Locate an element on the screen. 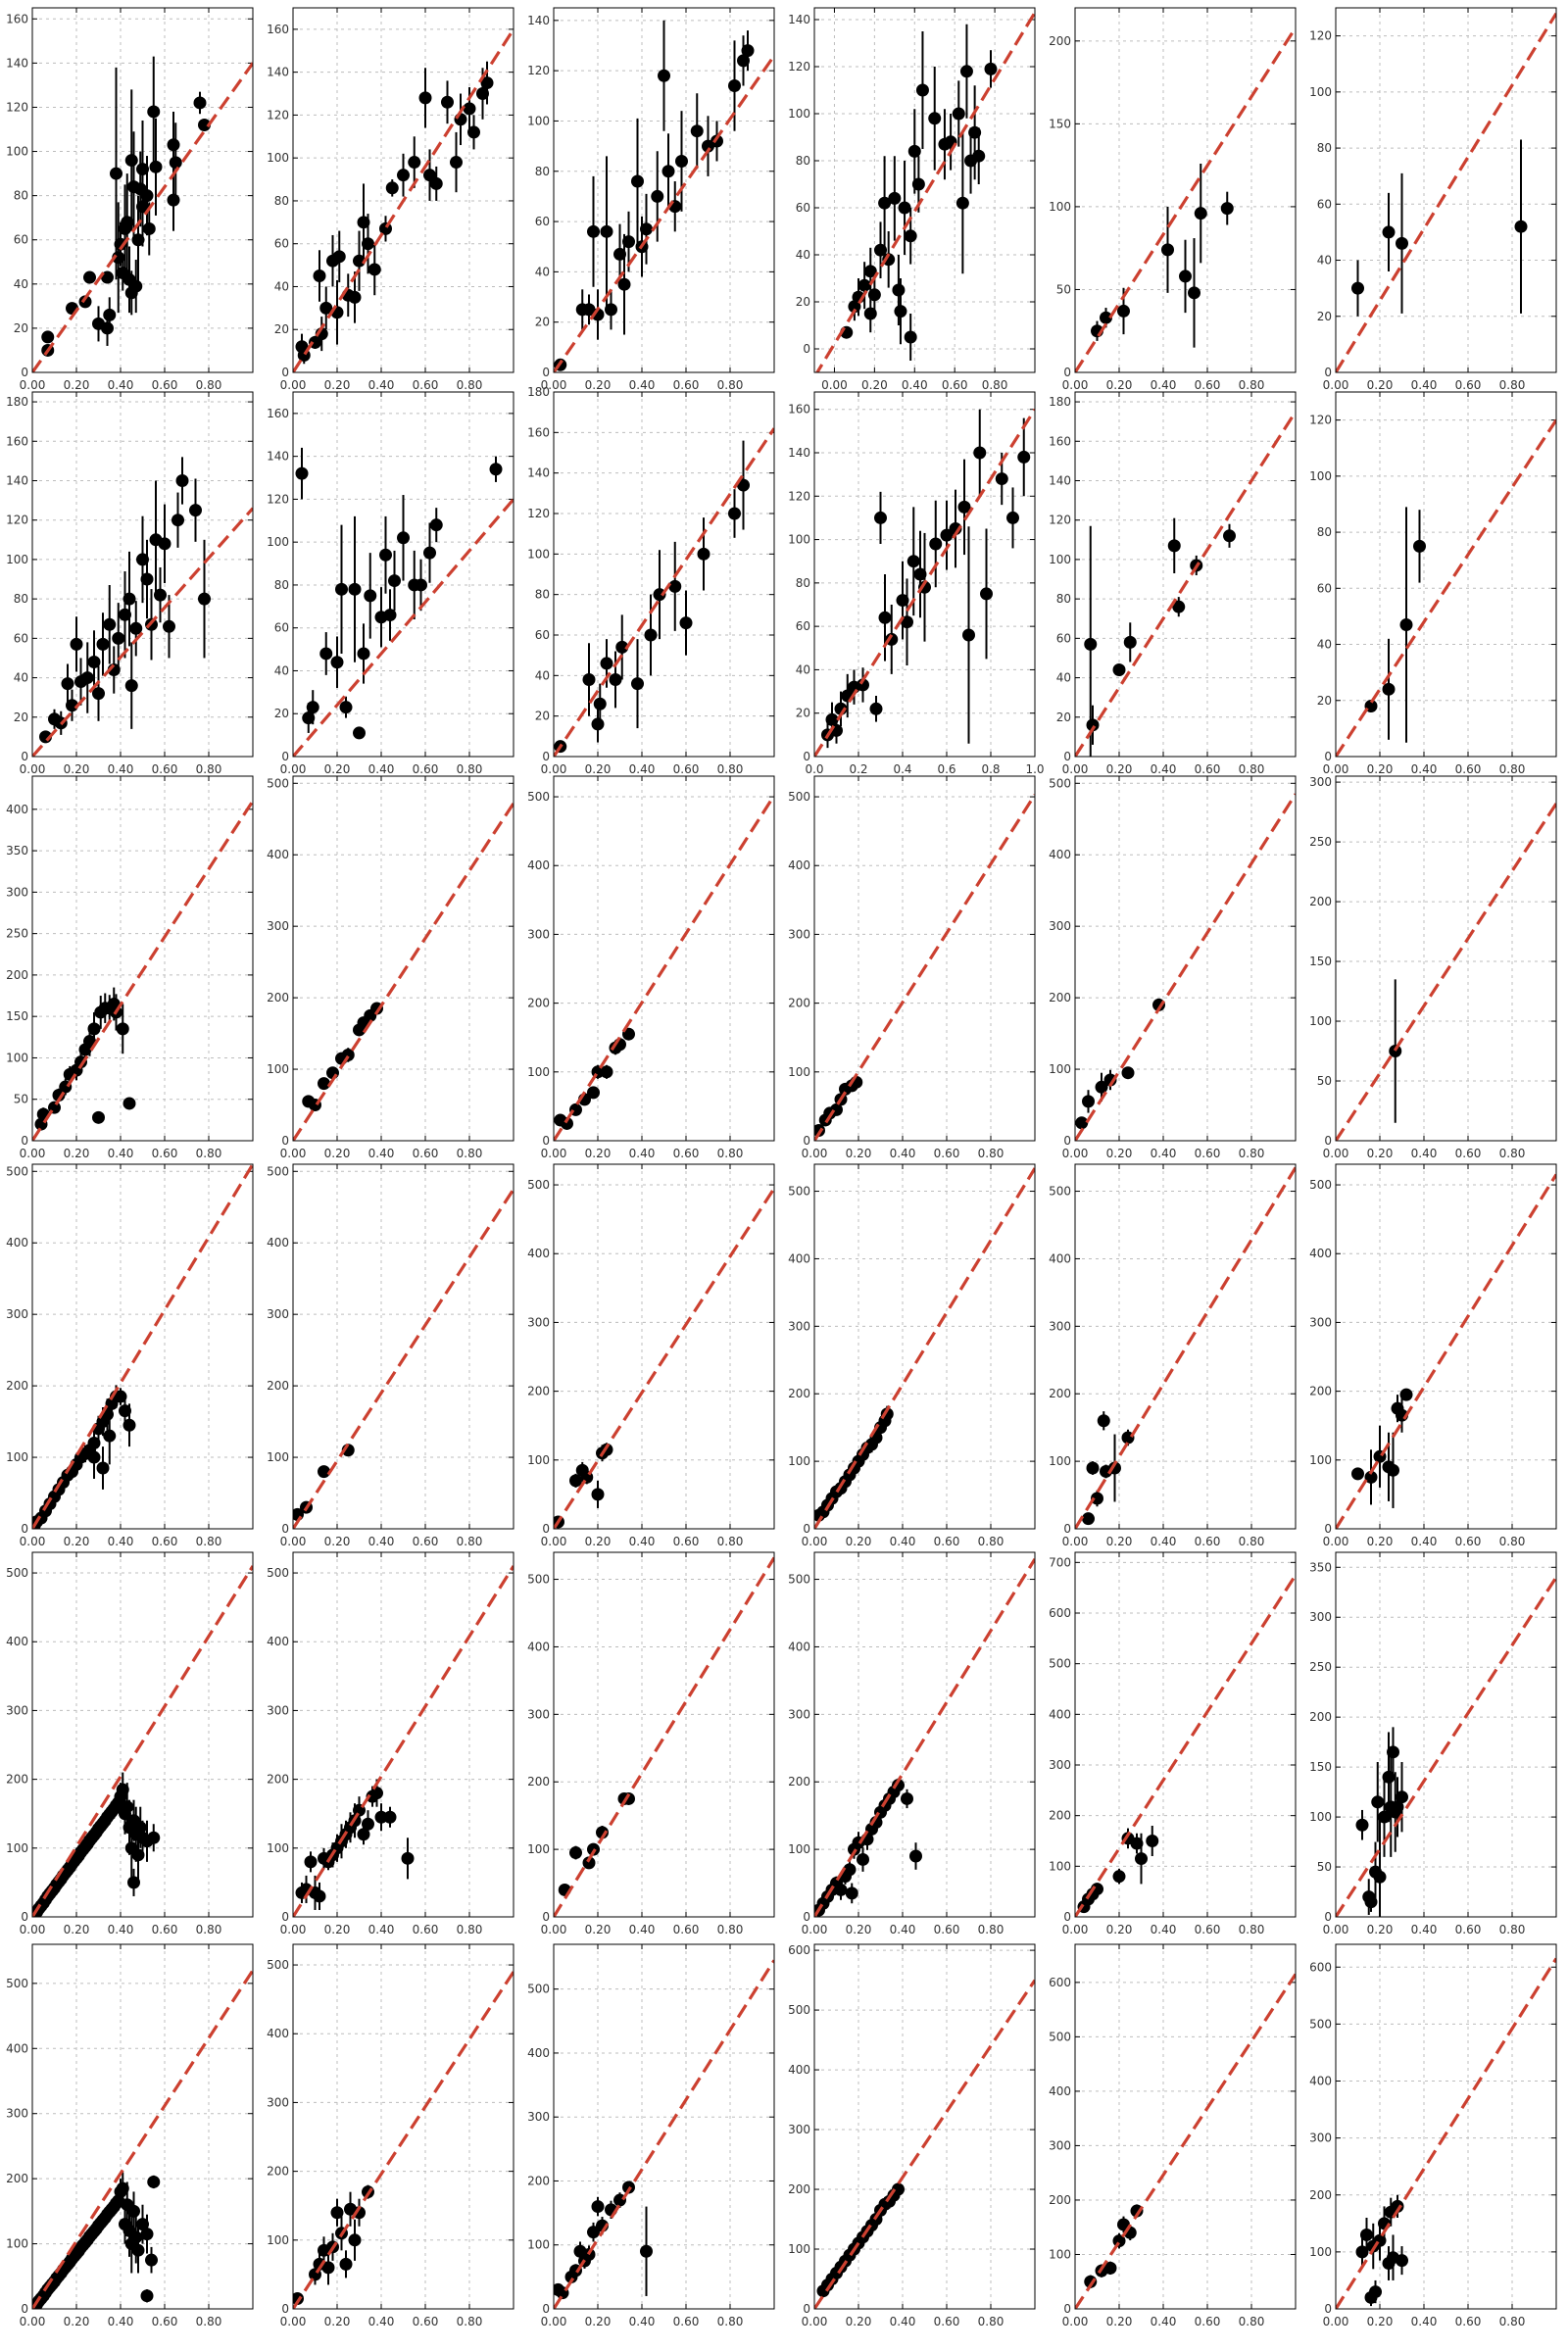 The width and height of the screenshot is (1568, 2352). y-tick-label: 150 is located at coordinates (1320, 961).